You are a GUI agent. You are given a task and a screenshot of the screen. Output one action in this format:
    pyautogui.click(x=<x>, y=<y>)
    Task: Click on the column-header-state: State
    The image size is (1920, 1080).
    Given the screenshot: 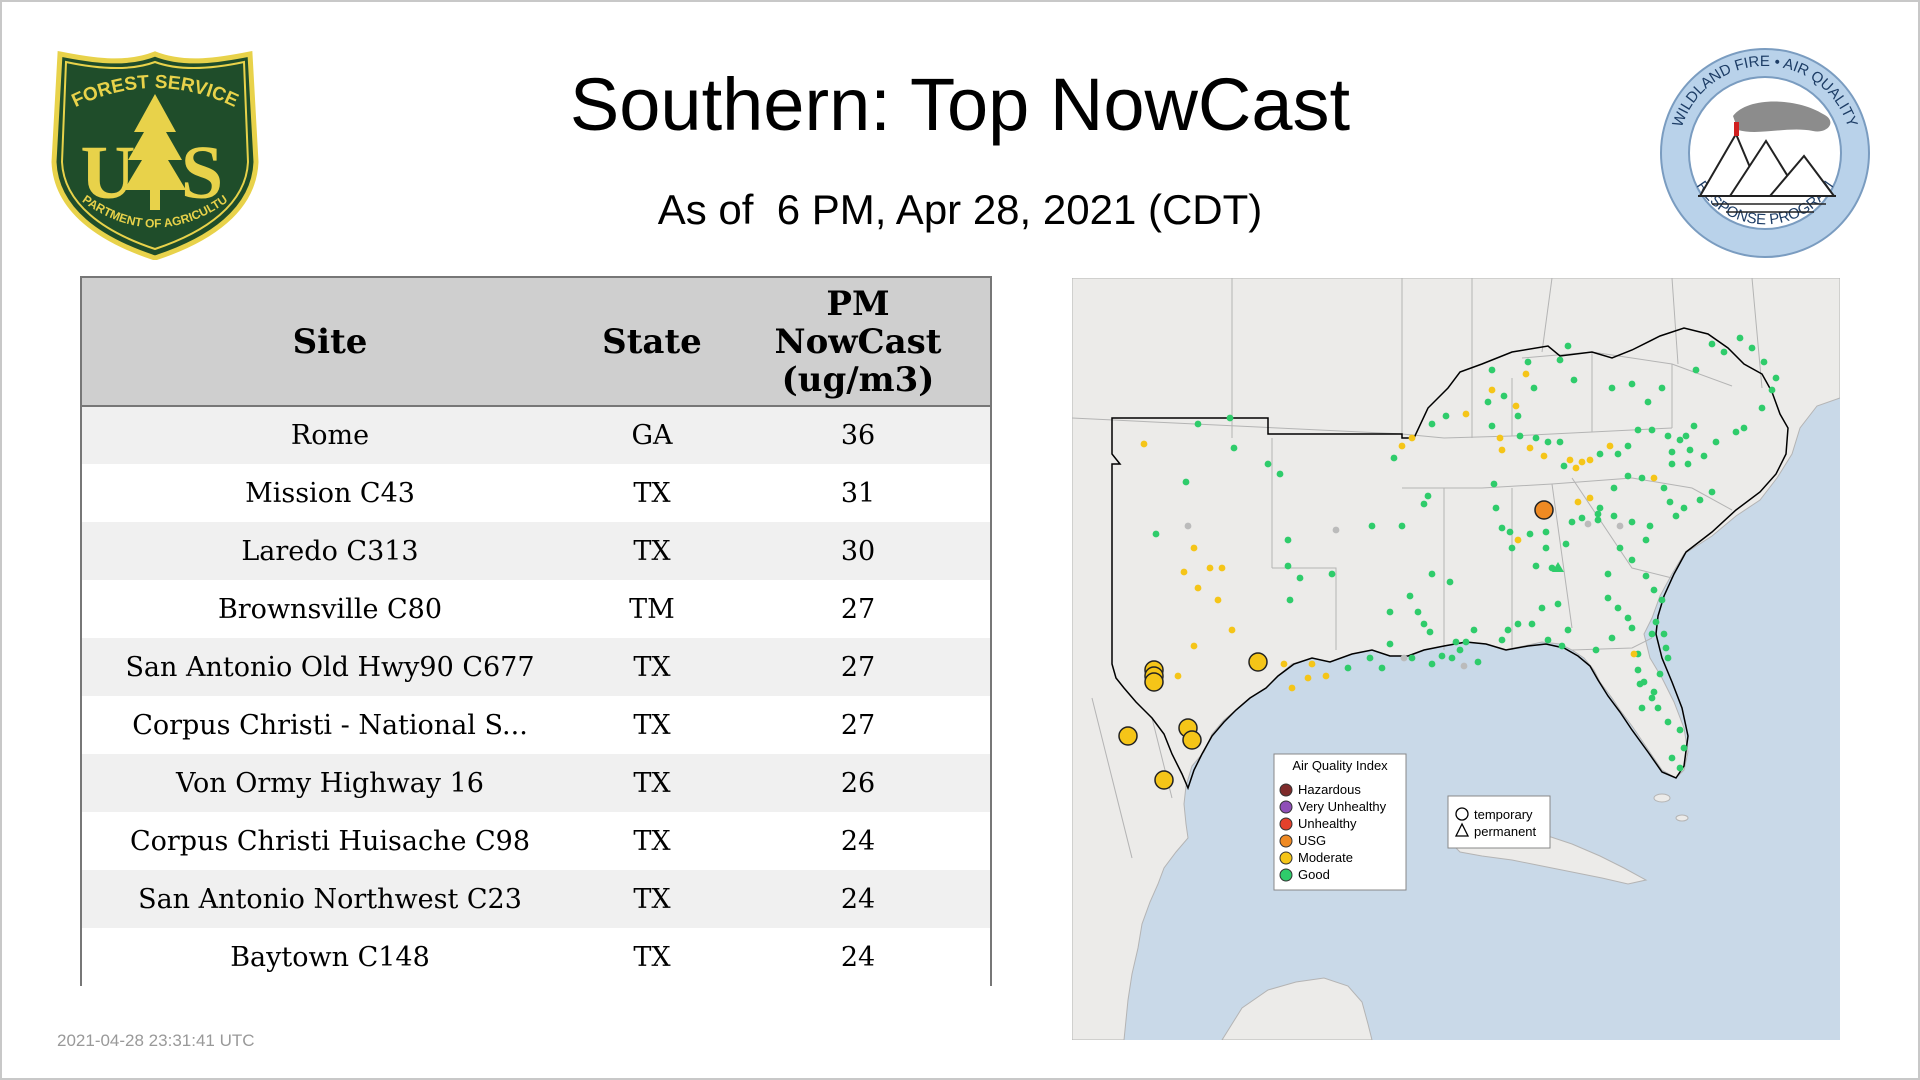 What is the action you would take?
    pyautogui.click(x=652, y=342)
    